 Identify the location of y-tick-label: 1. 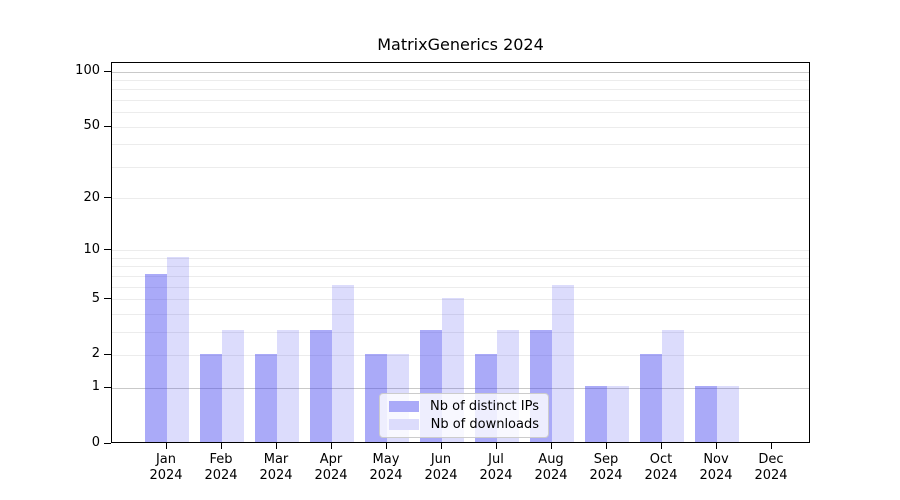
(95, 387).